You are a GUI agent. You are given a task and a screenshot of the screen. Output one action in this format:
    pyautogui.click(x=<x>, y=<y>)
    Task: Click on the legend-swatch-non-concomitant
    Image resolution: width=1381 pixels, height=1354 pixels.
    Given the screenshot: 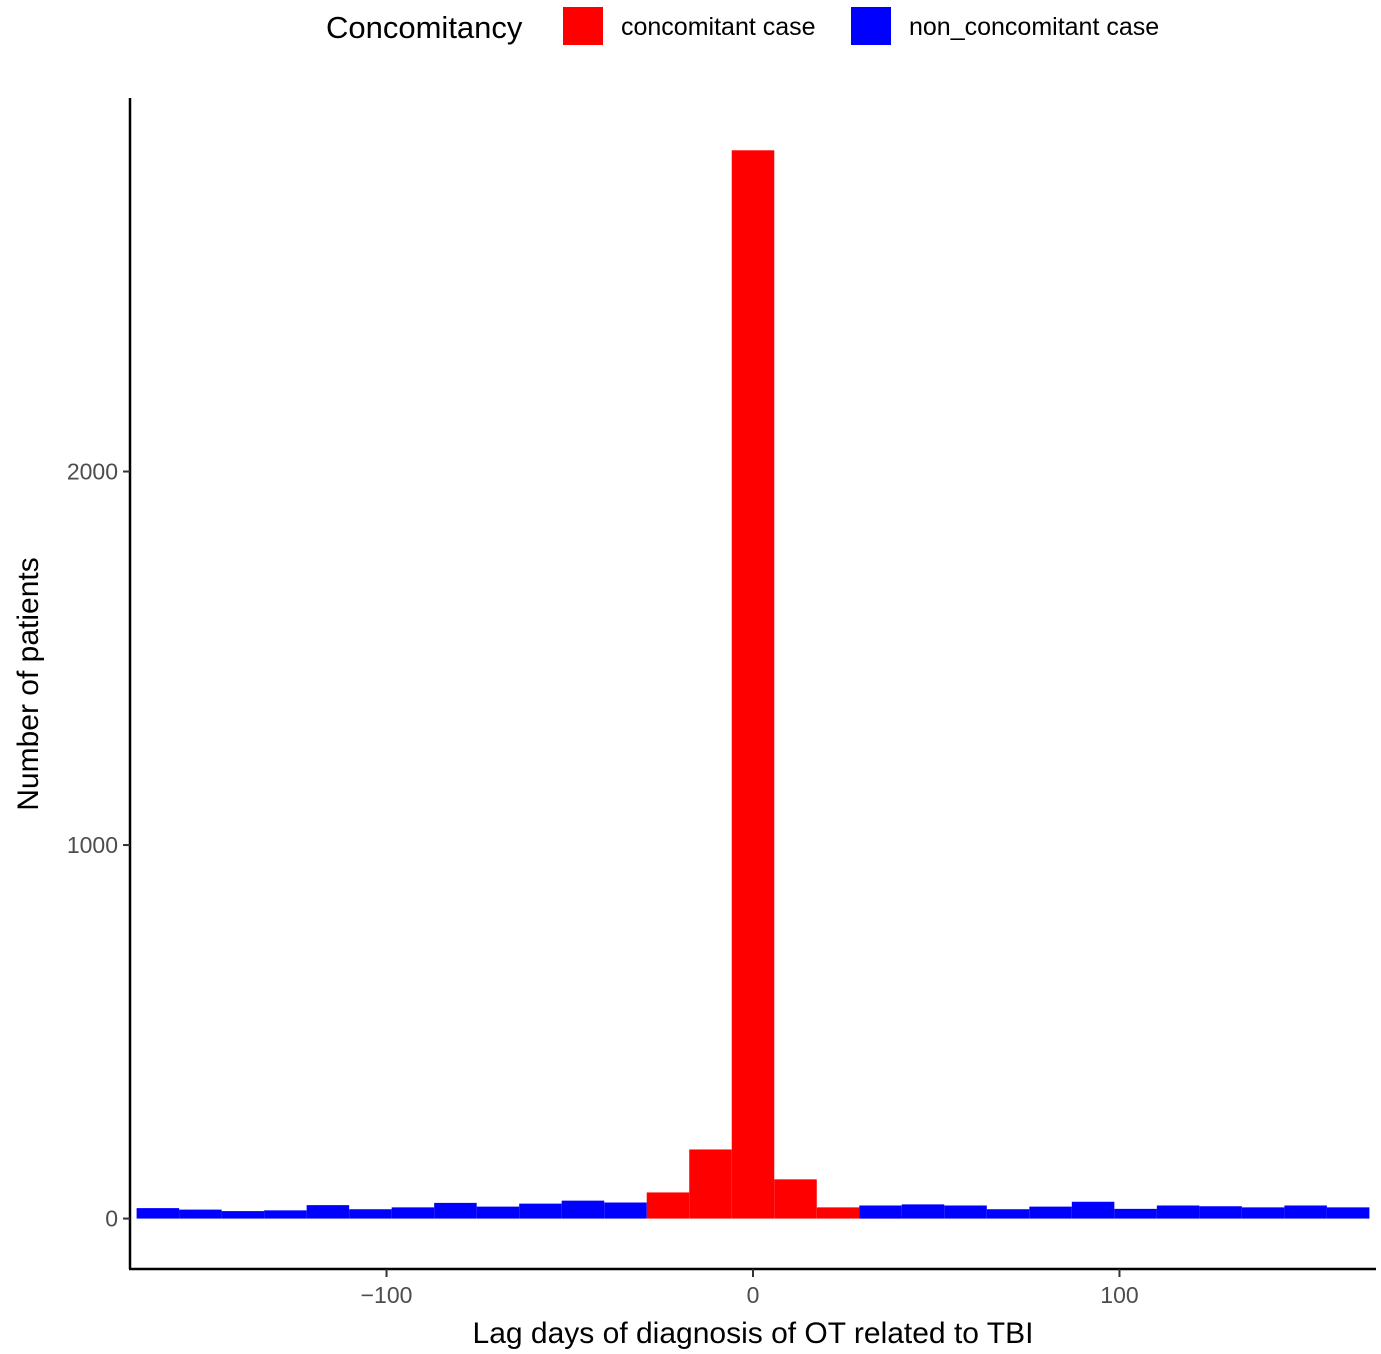 What is the action you would take?
    pyautogui.click(x=871, y=26)
    